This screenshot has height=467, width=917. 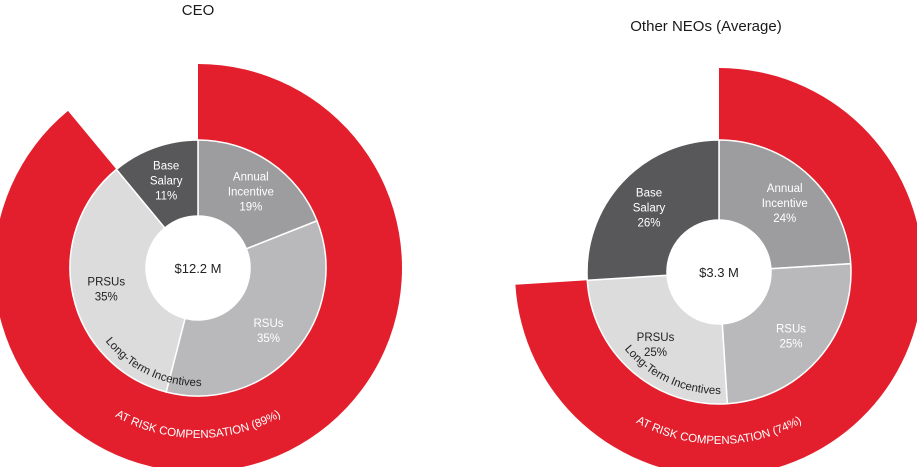 What do you see at coordinates (166, 182) in the screenshot?
I see `slice-label: Base Salary 11%` at bounding box center [166, 182].